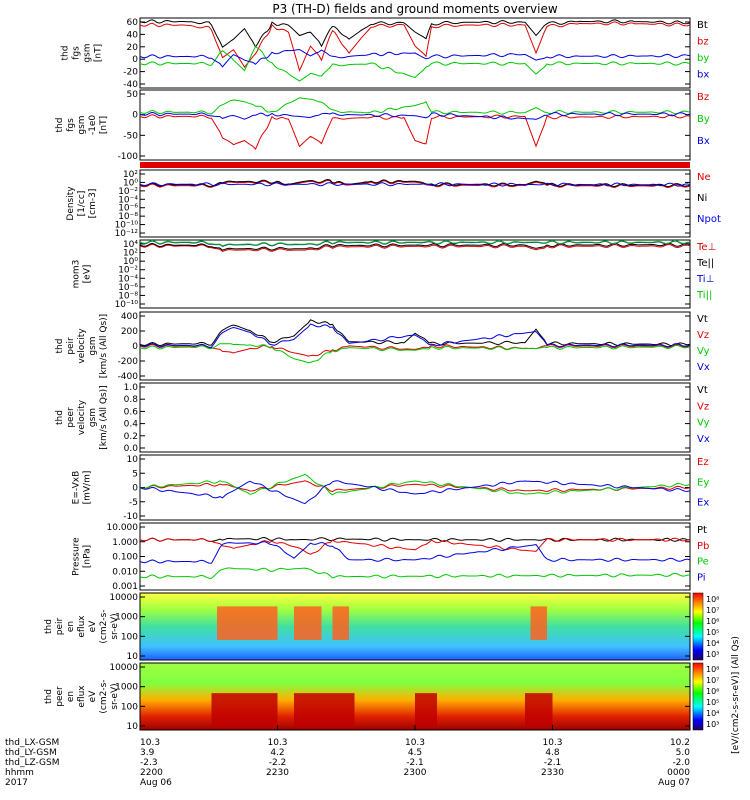 Image resolution: width=750 pixels, height=800 pixels. Describe the element at coordinates (415, 546) in the screenshot. I see `series-line-Pb` at that location.